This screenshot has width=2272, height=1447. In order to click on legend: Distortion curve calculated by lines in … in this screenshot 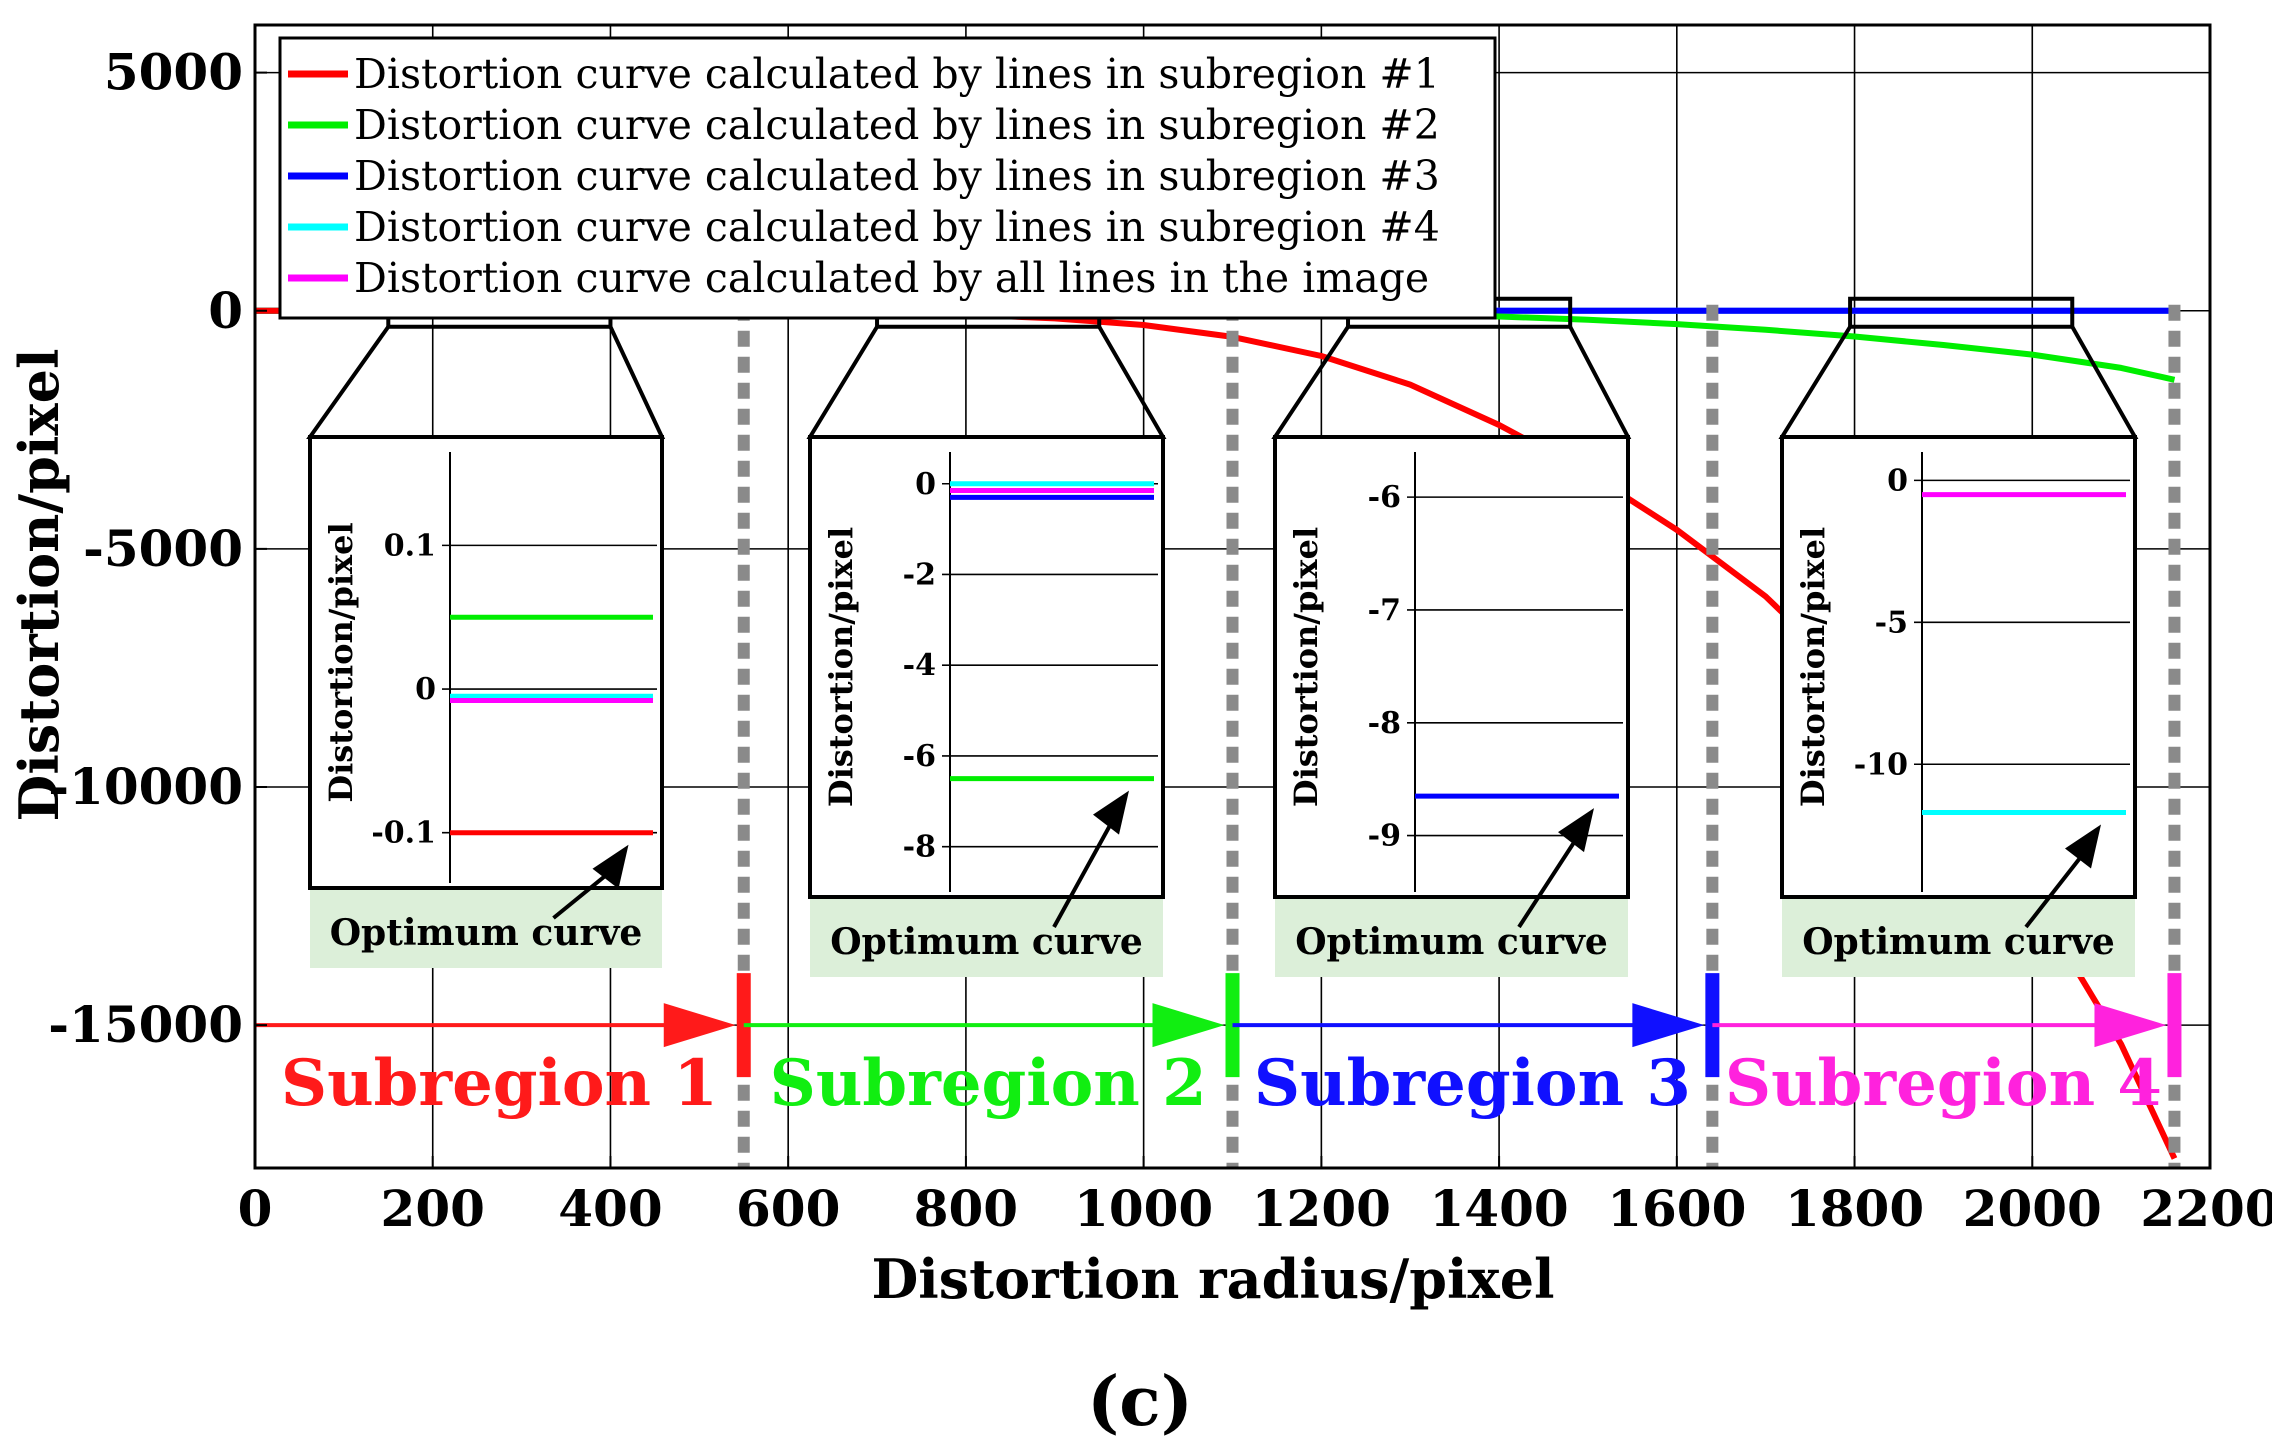, I will do `click(887, 178)`.